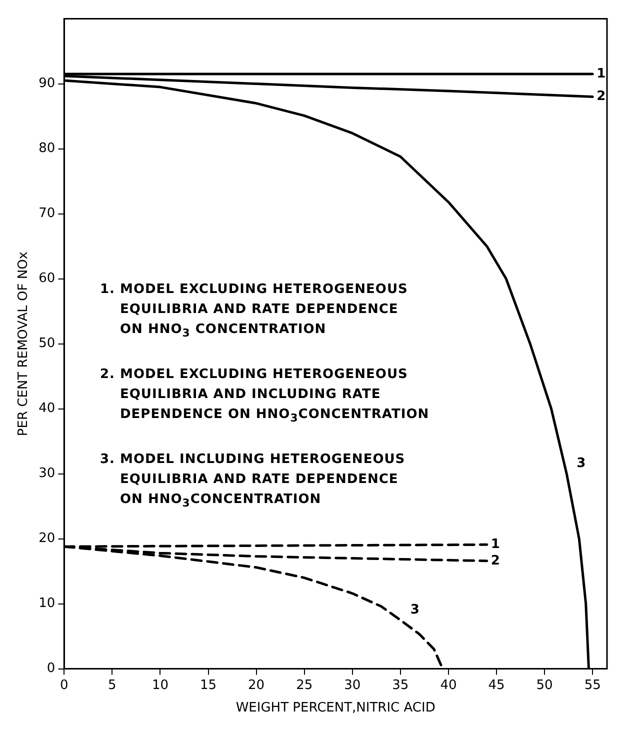 The image size is (629, 734). I want to click on y-tick-label: 80, so click(47, 148).